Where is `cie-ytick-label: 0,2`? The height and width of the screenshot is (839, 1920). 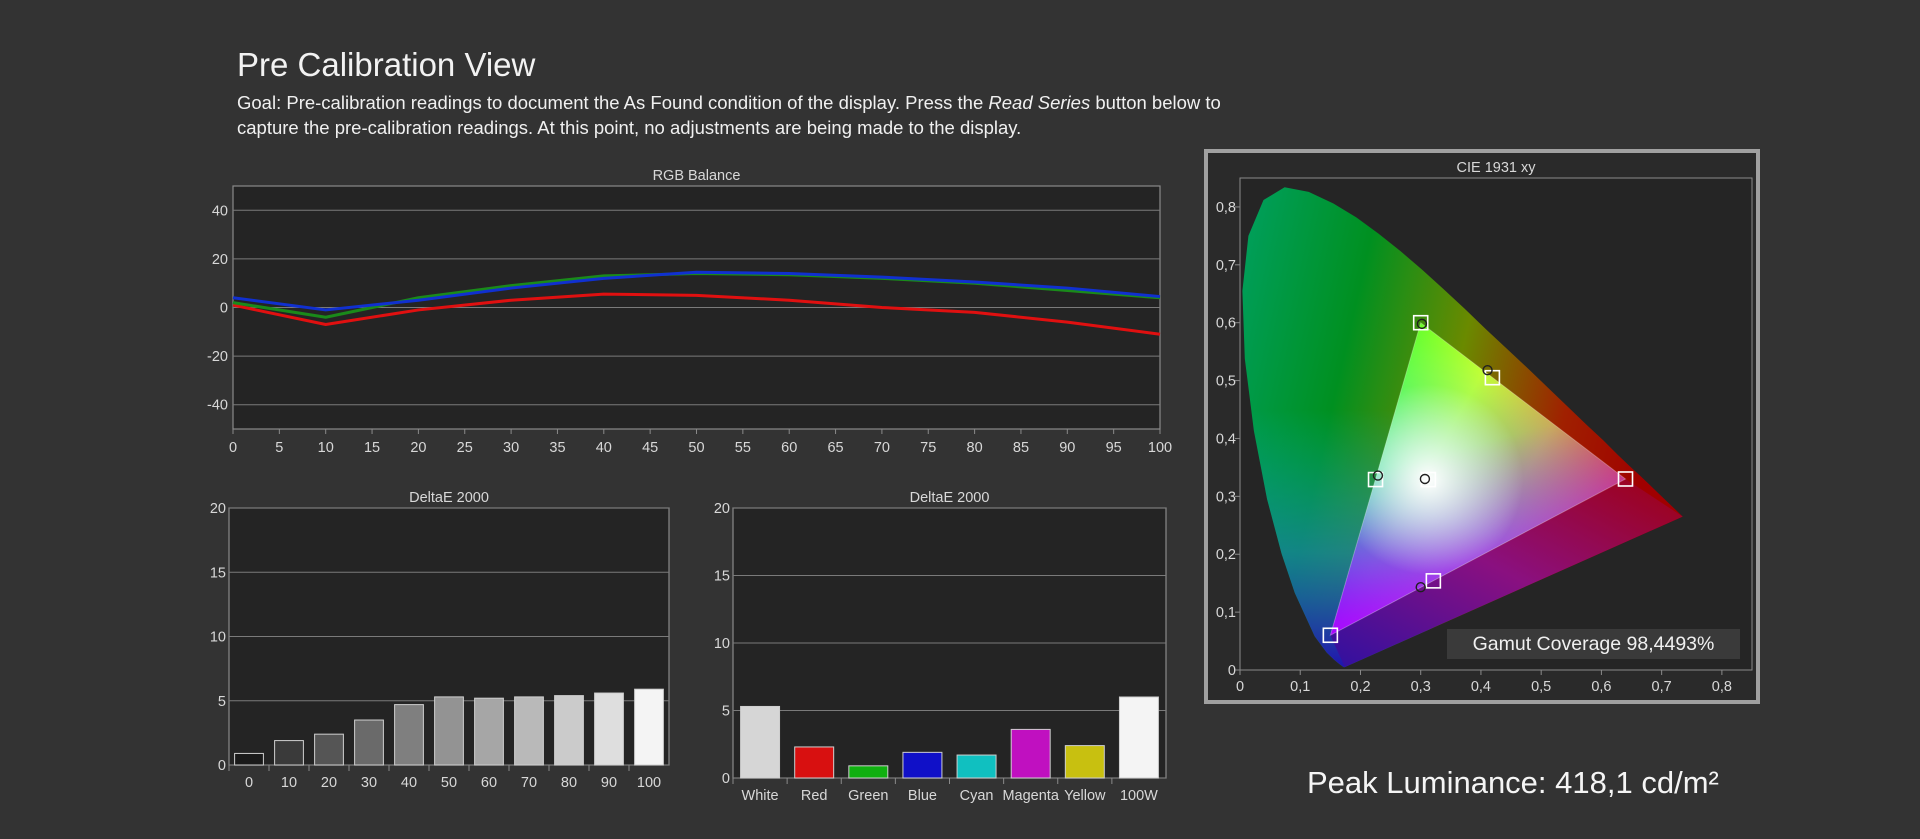
cie-ytick-label: 0,2 is located at coordinates (1226, 555).